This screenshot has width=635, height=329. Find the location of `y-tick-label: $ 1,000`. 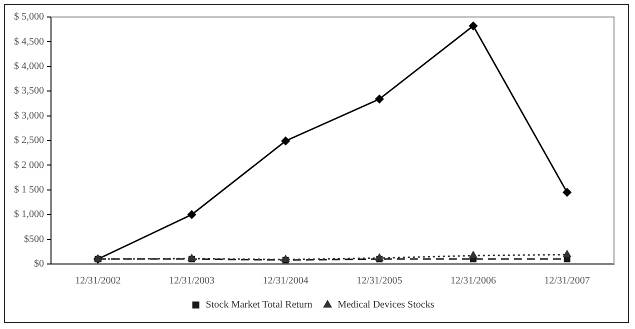

y-tick-label: $ 1,000 is located at coordinates (29, 214).